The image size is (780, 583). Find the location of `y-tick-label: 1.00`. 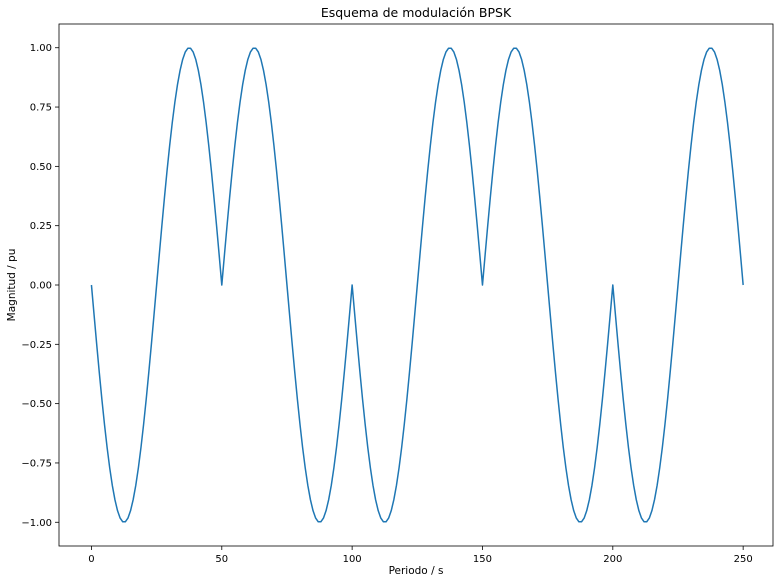

y-tick-label: 1.00 is located at coordinates (41, 48).